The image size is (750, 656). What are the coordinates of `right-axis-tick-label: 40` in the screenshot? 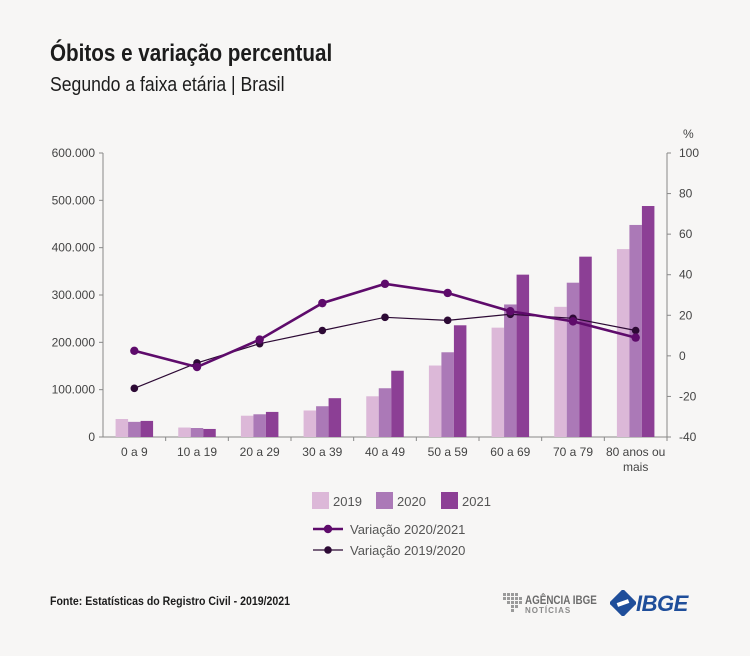 It's located at (686, 275).